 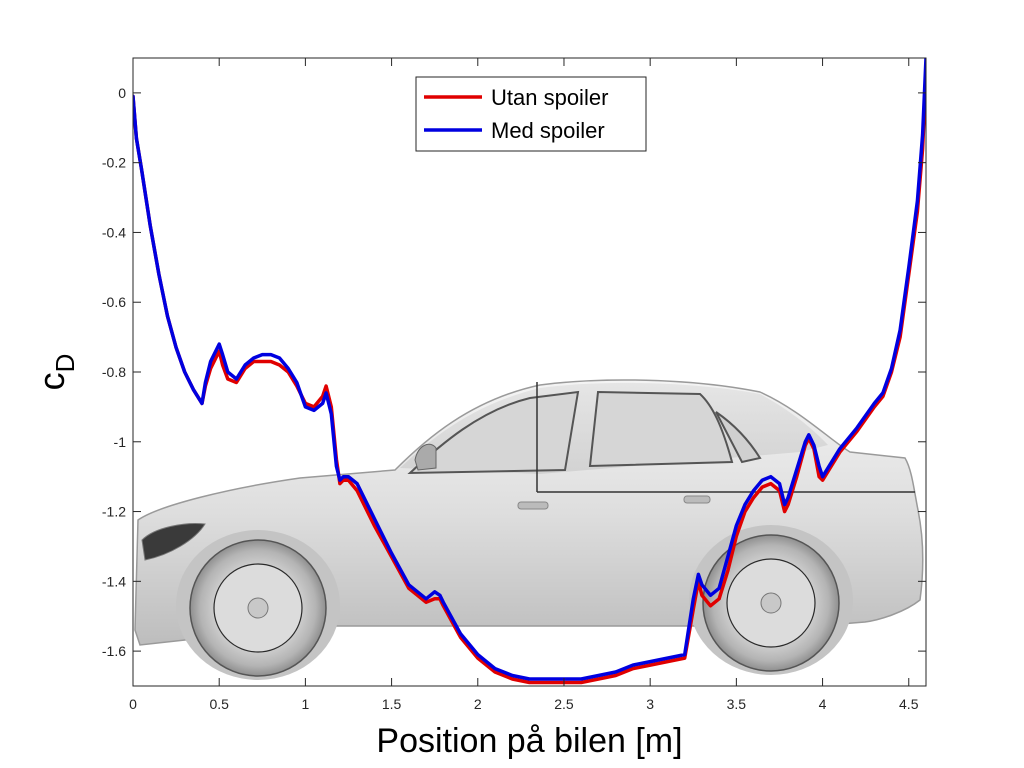 What do you see at coordinates (564, 704) in the screenshot?
I see `x-tick-label: 2.5` at bounding box center [564, 704].